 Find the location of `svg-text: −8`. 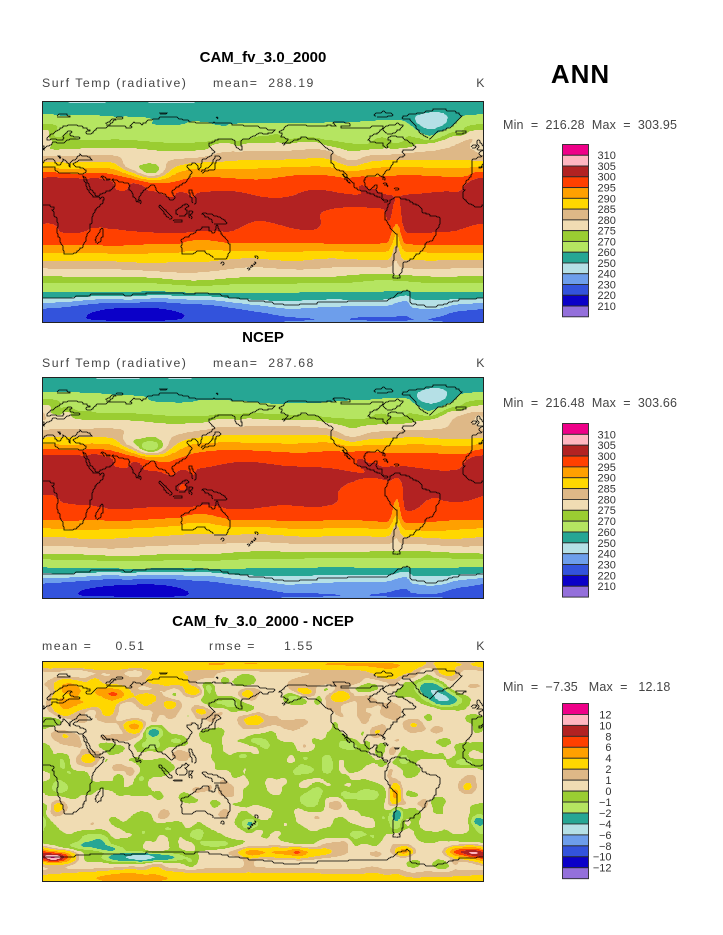

svg-text: −8 is located at coordinates (605, 846).